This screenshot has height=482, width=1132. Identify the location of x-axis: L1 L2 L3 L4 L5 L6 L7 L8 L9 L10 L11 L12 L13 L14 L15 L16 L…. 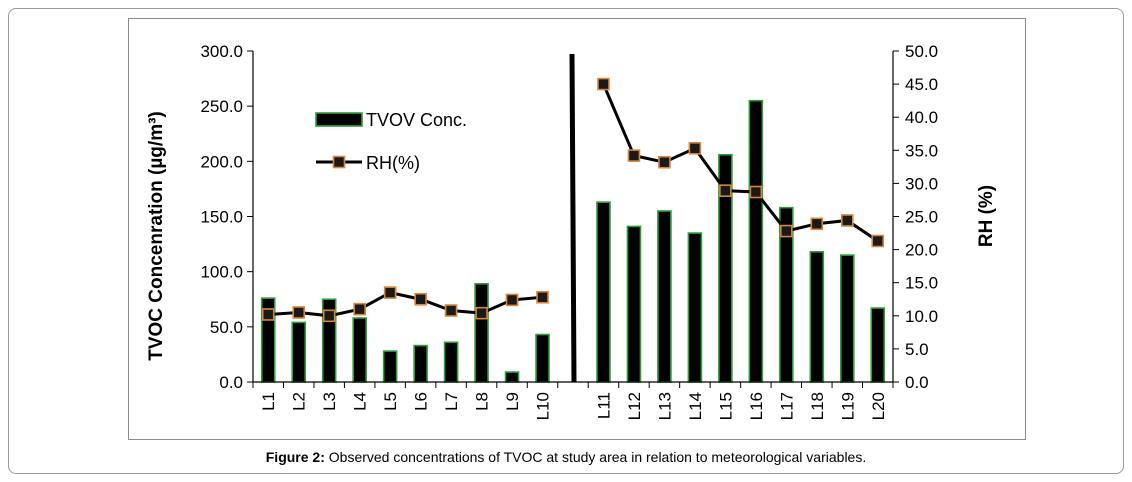
(573, 400).